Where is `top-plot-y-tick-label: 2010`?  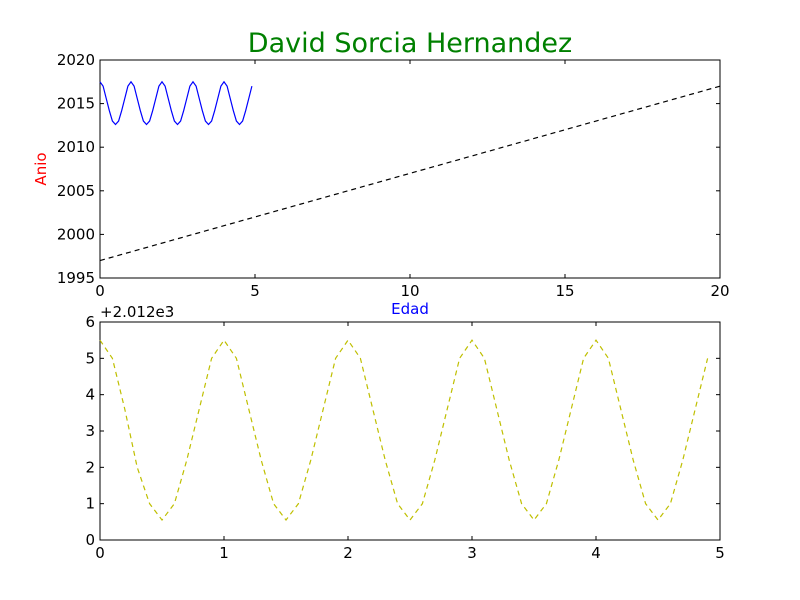 top-plot-y-tick-label: 2010 is located at coordinates (76, 147).